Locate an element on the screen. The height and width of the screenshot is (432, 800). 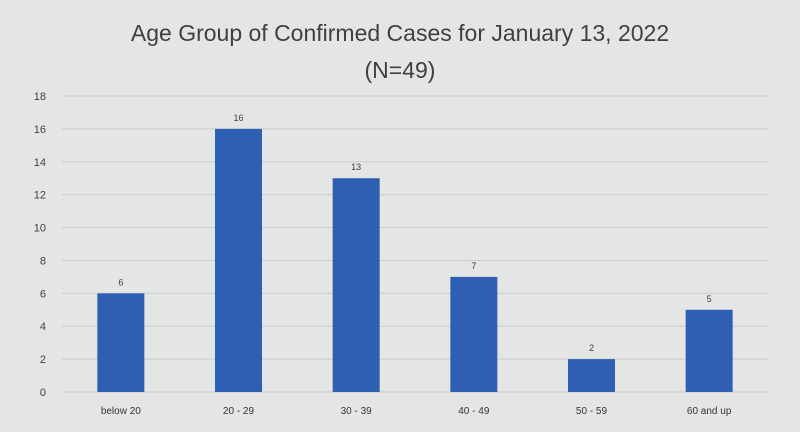
x-tick-label: below 20 is located at coordinates (121, 411).